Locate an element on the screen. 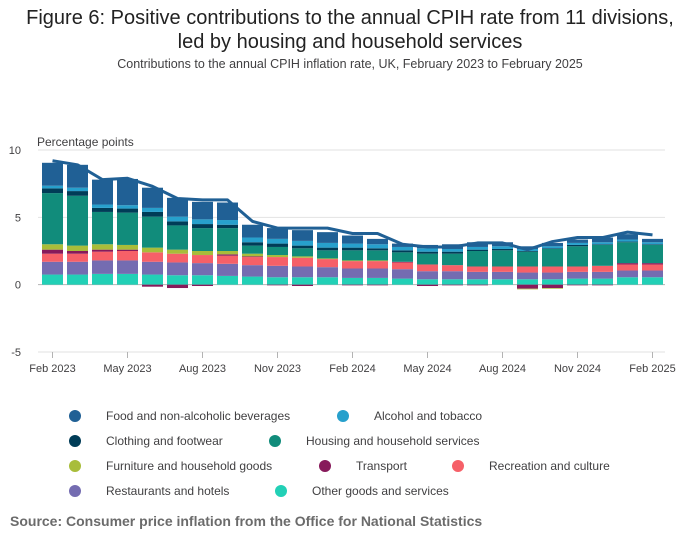  x-tick-label: Aug 2023 is located at coordinates (202, 369).